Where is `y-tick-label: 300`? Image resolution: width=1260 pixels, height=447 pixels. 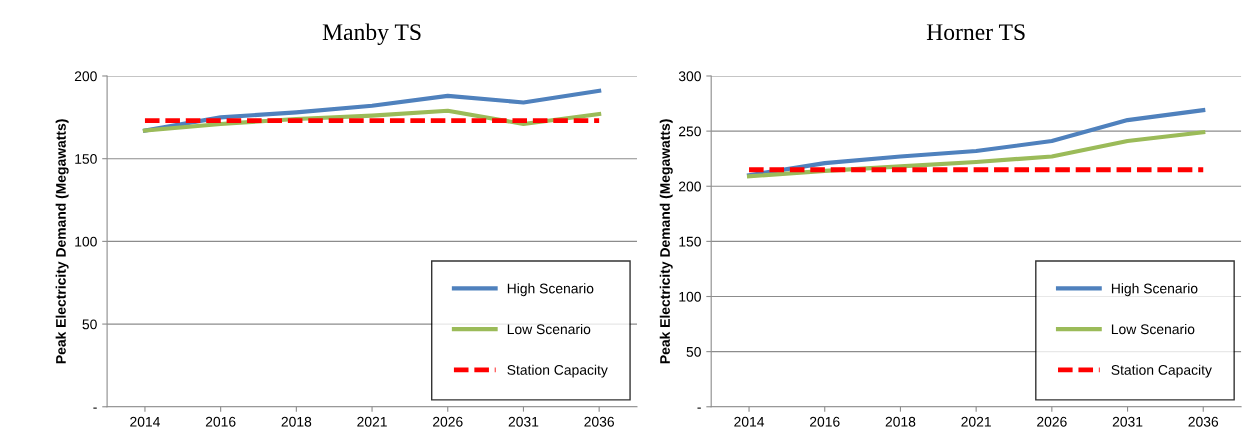 y-tick-label: 300 is located at coordinates (689, 76).